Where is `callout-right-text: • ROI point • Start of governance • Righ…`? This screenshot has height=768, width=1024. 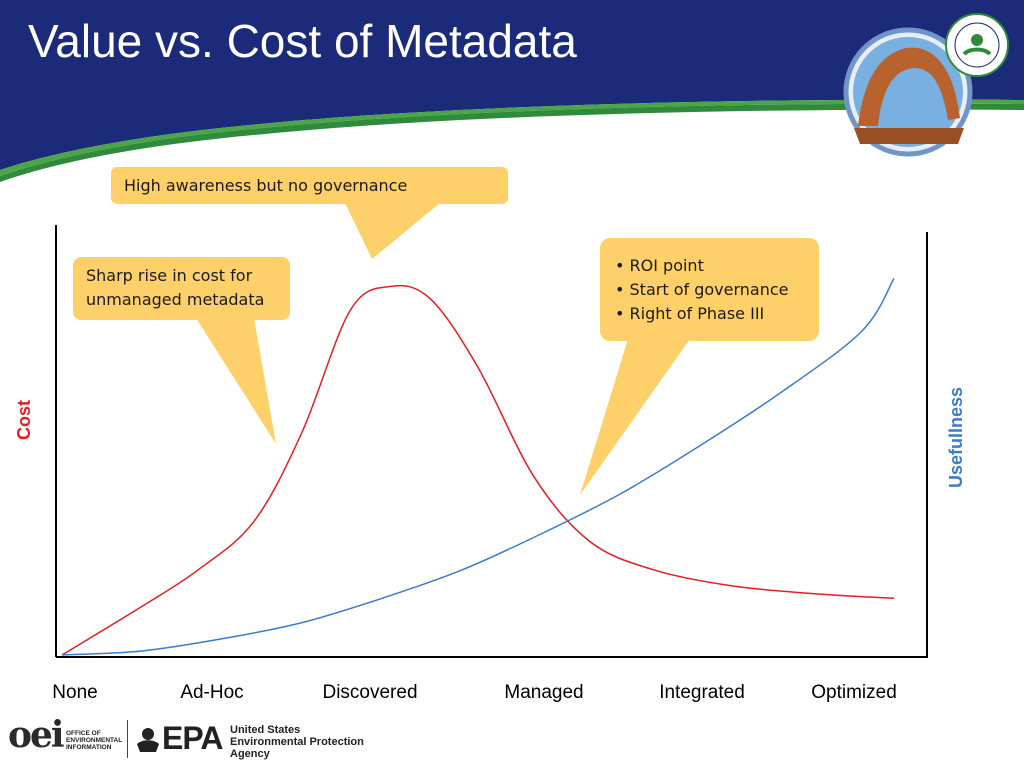
callout-right-text: • ROI point • Start of governance • Righ… is located at coordinates (701, 290).